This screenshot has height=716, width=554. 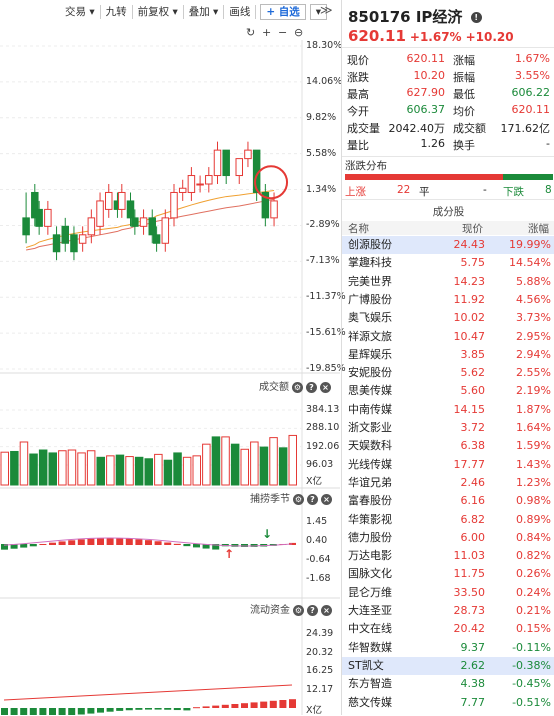 I want to click on alert-icon: !, so click(x=476, y=17).